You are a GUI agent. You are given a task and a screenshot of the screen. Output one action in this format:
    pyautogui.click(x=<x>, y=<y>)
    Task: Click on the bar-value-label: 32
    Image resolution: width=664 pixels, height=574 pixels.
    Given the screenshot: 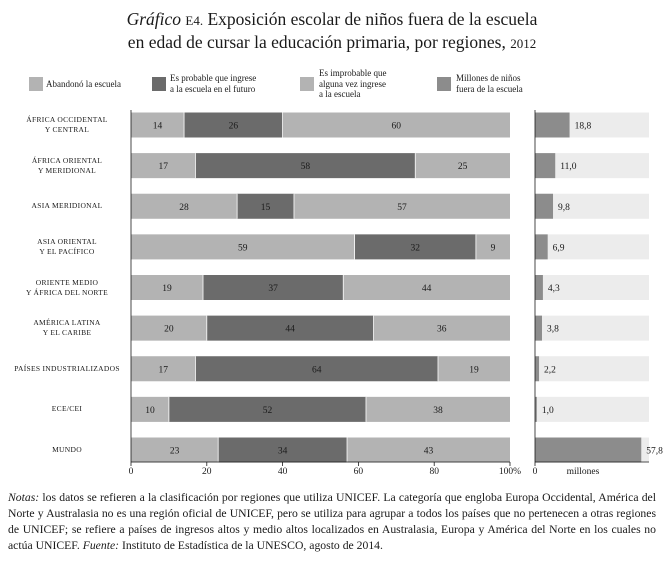 What is the action you would take?
    pyautogui.click(x=416, y=248)
    